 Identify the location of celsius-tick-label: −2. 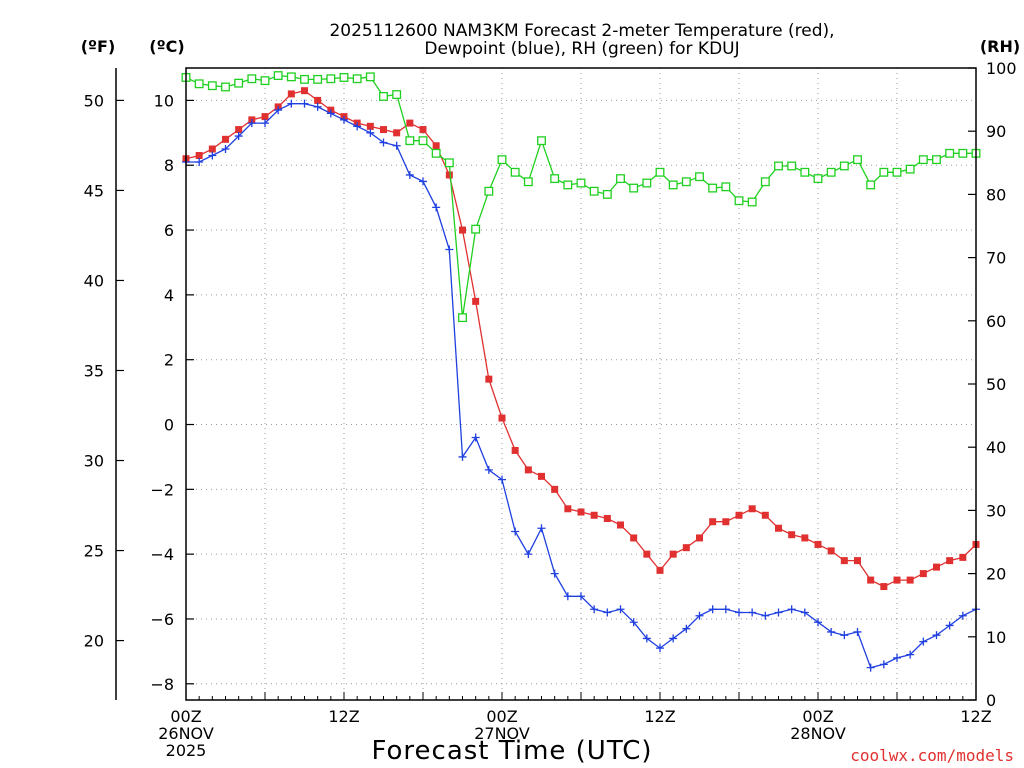
(162, 489).